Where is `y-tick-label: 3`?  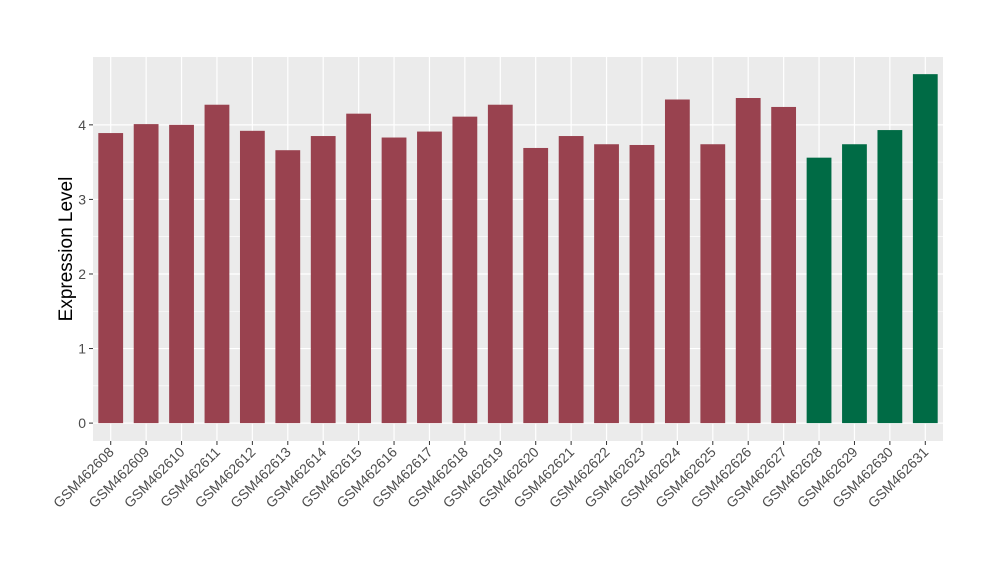
y-tick-label: 3 is located at coordinates (82, 199).